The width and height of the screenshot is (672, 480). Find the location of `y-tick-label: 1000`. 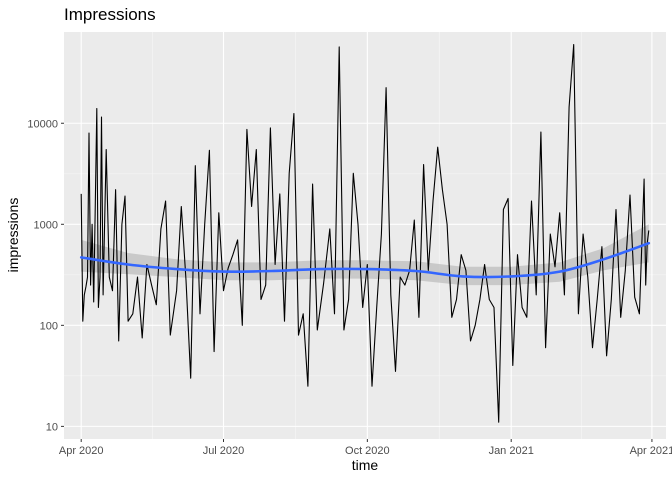

y-tick-label: 1000 is located at coordinates (46, 225).